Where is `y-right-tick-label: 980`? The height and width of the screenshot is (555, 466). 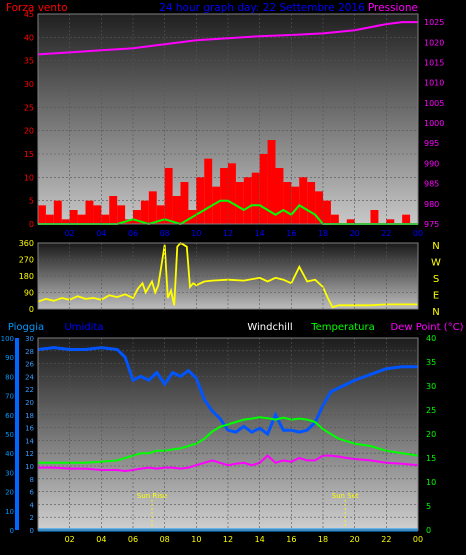
y-right-tick-label: 980 is located at coordinates (431, 204).